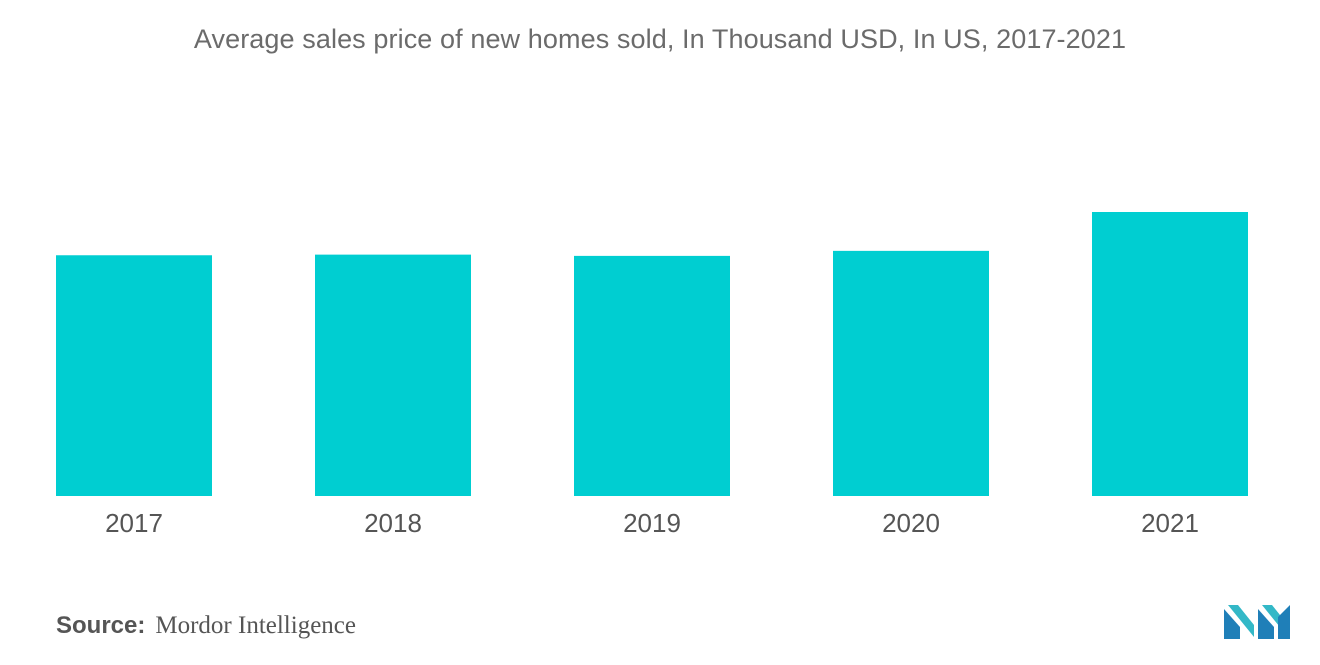 The width and height of the screenshot is (1320, 665). Describe the element at coordinates (911, 373) in the screenshot. I see `bar-2020` at that location.